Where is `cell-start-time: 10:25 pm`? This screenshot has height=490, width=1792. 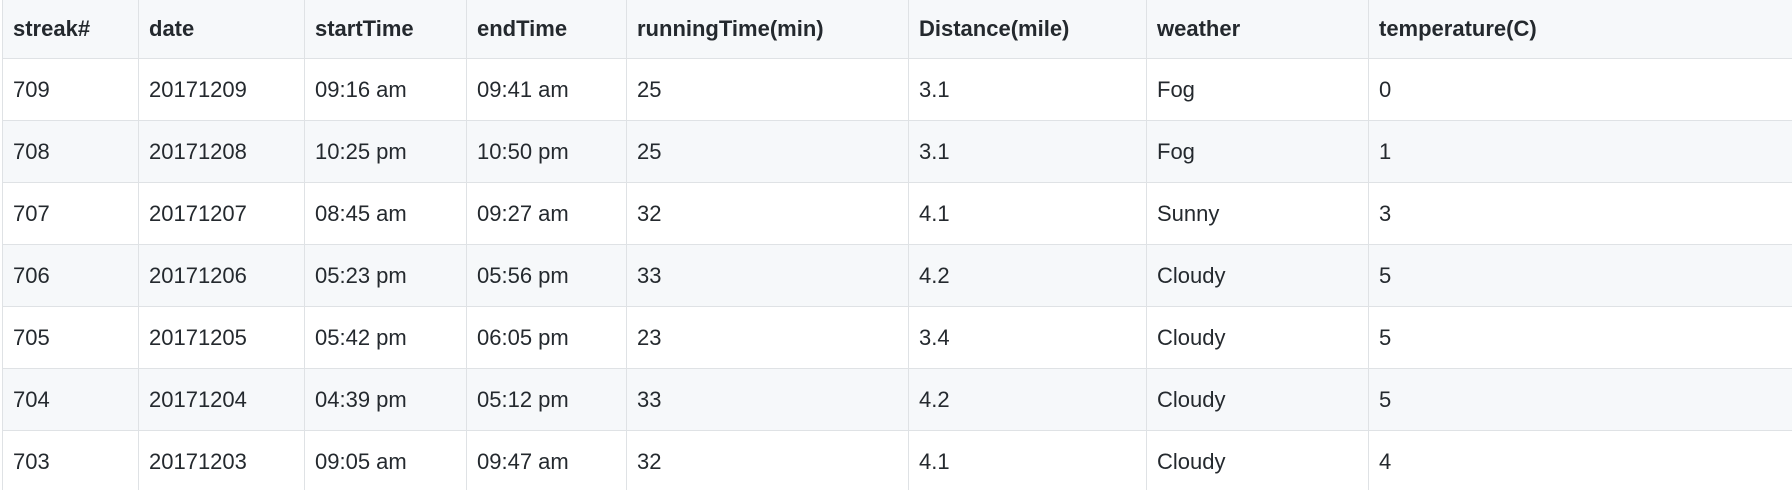
cell-start-time: 10:25 pm is located at coordinates (385, 151).